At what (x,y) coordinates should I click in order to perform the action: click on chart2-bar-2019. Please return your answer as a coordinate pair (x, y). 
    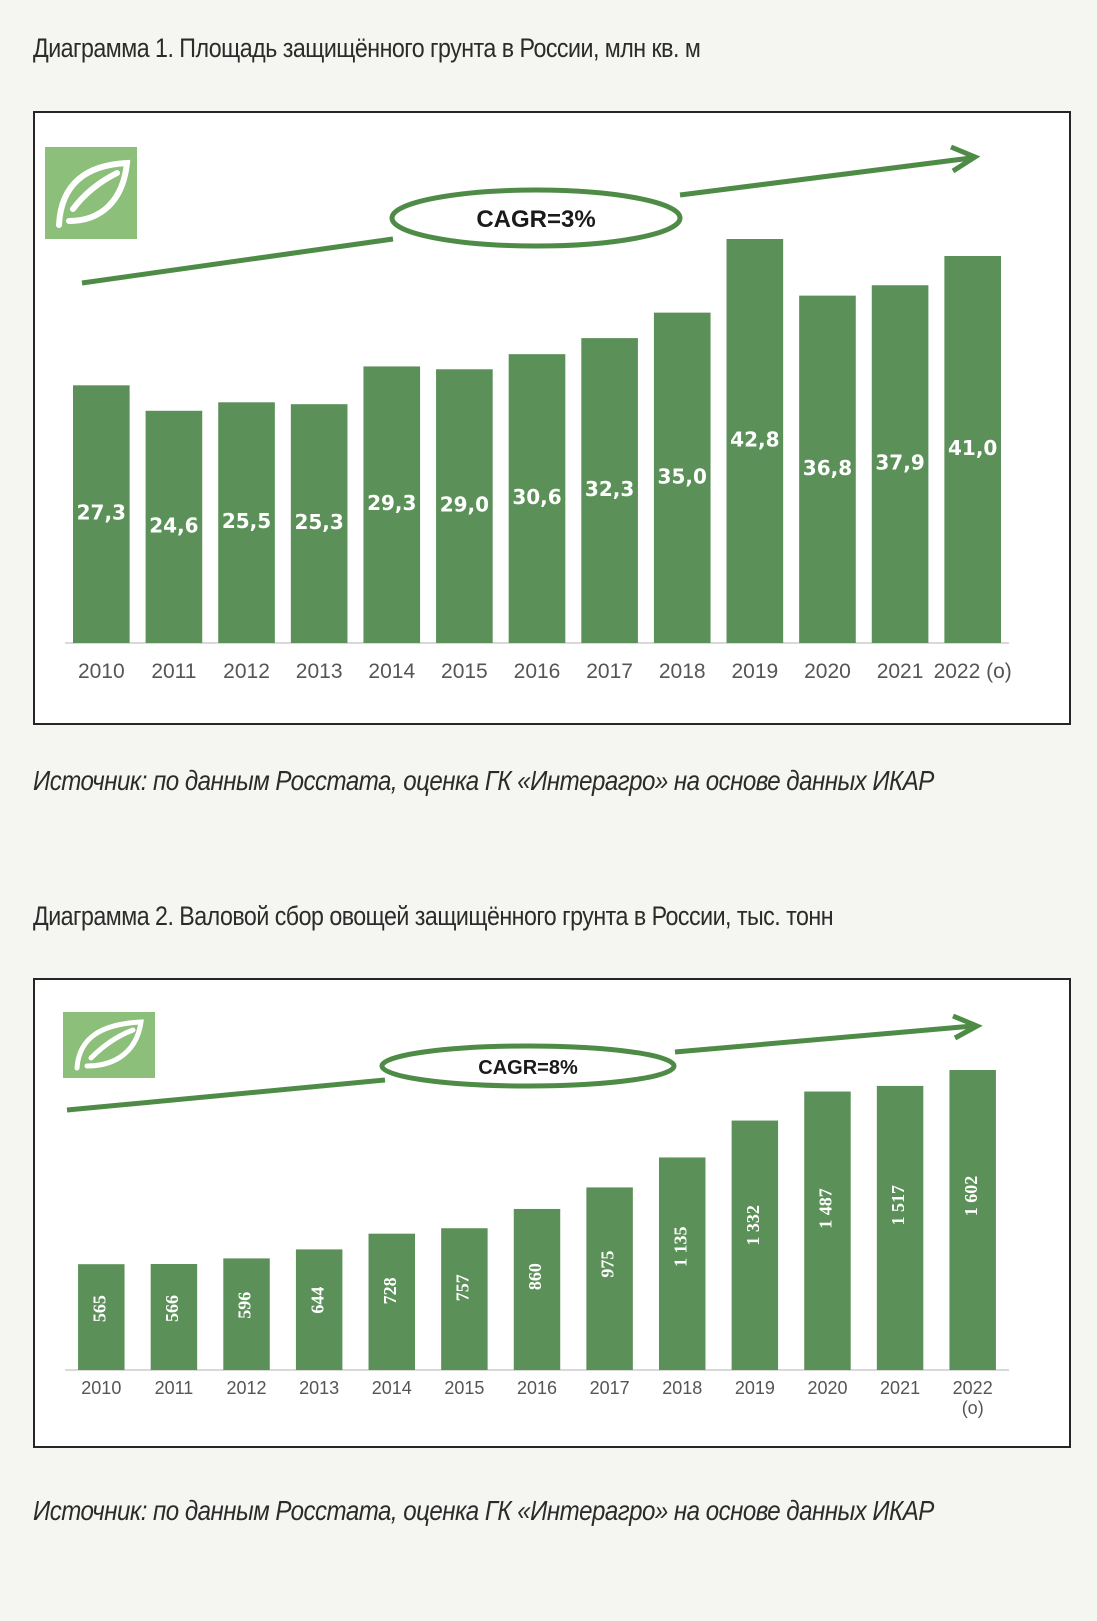
    Looking at the image, I should click on (755, 1245).